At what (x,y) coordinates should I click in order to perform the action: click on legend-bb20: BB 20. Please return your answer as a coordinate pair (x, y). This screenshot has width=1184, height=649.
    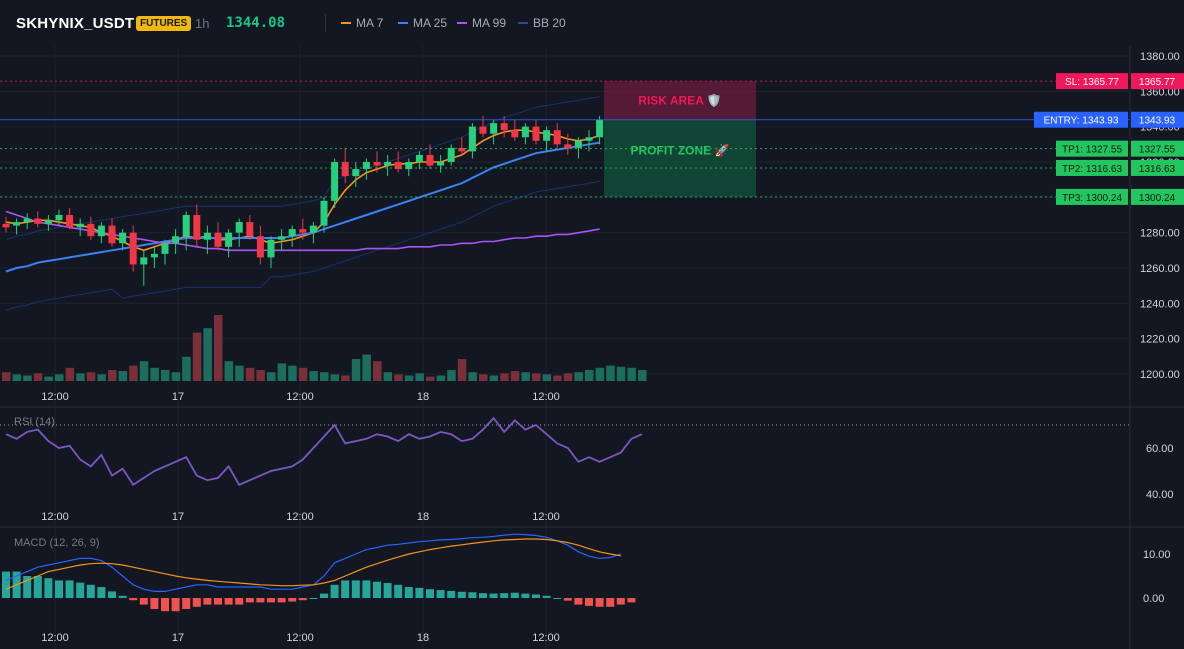
    Looking at the image, I should click on (542, 23).